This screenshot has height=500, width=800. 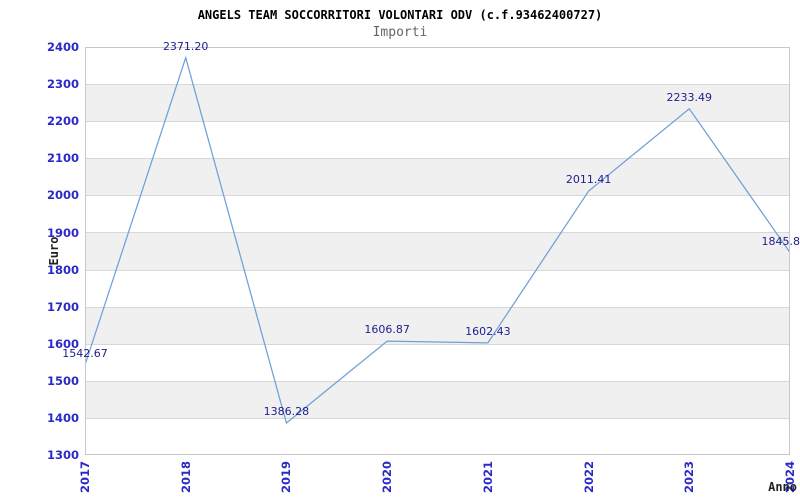 I want to click on x-tick-2019: 2019, so click(x=286, y=477).